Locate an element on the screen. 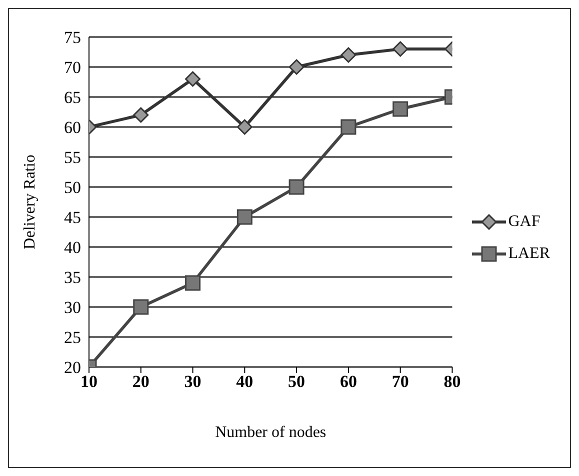  x-tick-label: 80 is located at coordinates (452, 382).